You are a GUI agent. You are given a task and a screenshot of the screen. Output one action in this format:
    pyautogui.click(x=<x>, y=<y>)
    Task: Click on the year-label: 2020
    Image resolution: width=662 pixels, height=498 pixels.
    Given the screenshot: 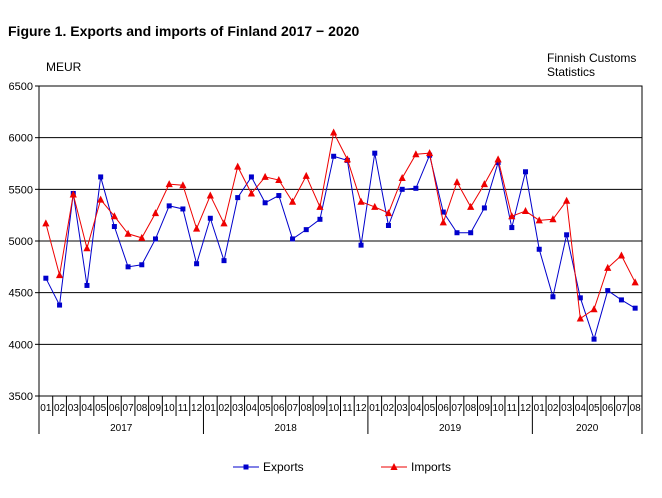 What is the action you would take?
    pyautogui.click(x=587, y=428)
    